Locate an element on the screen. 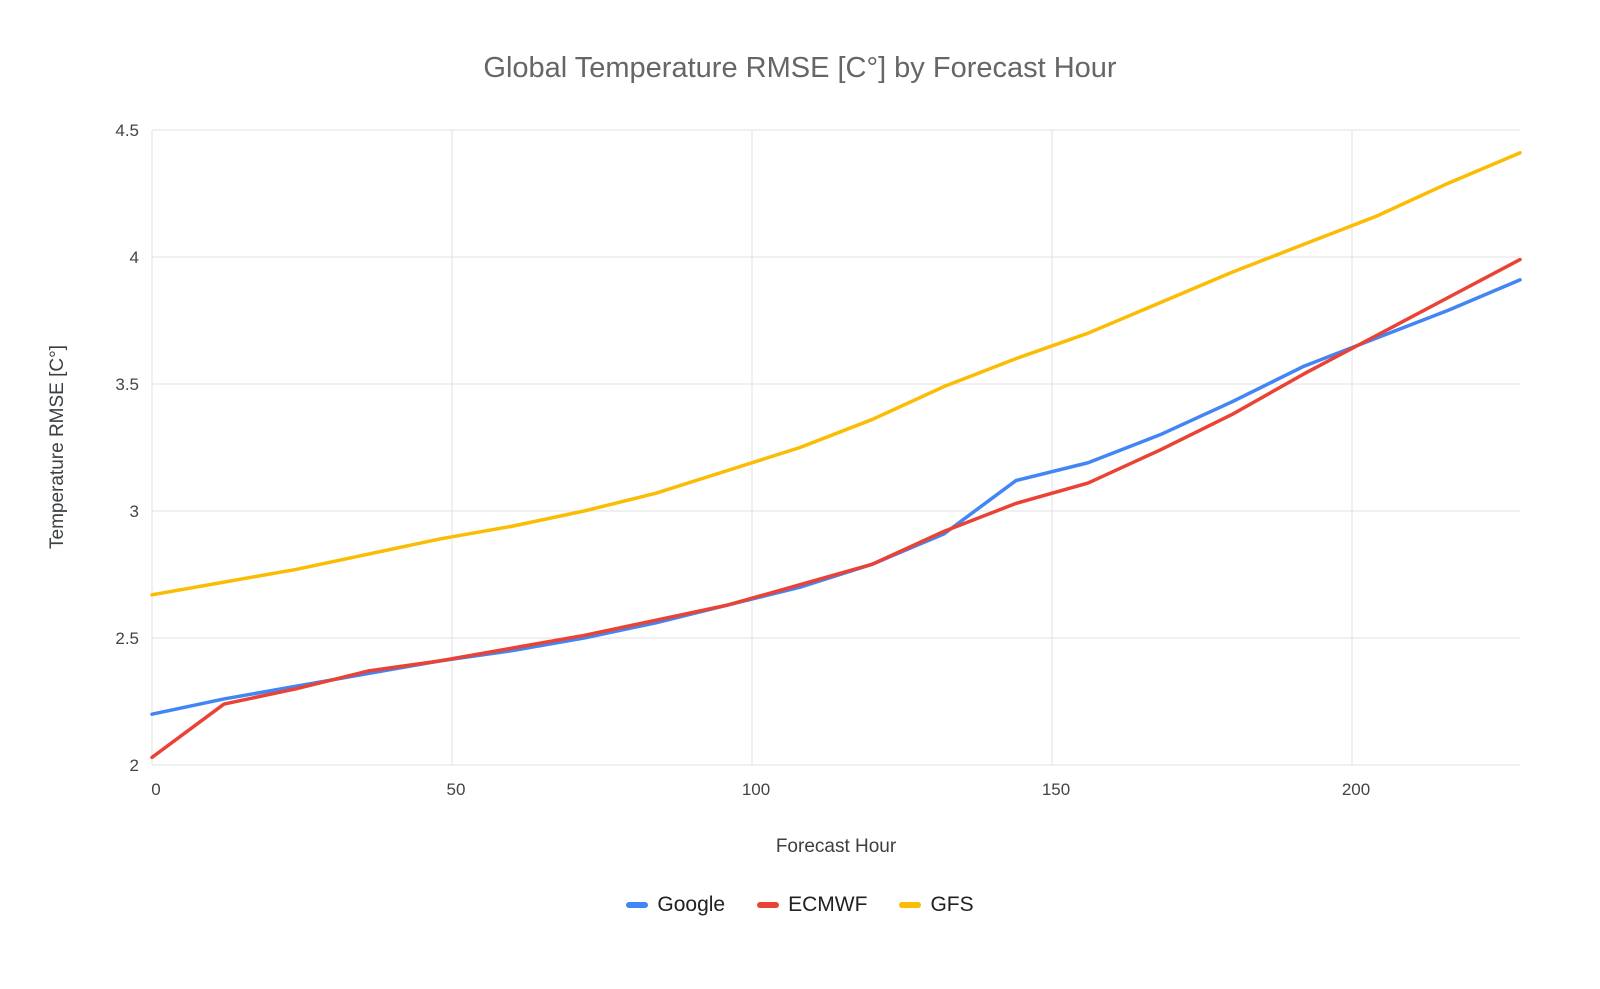 The height and width of the screenshot is (989, 1600). x-tick-label: 0 is located at coordinates (155, 789).